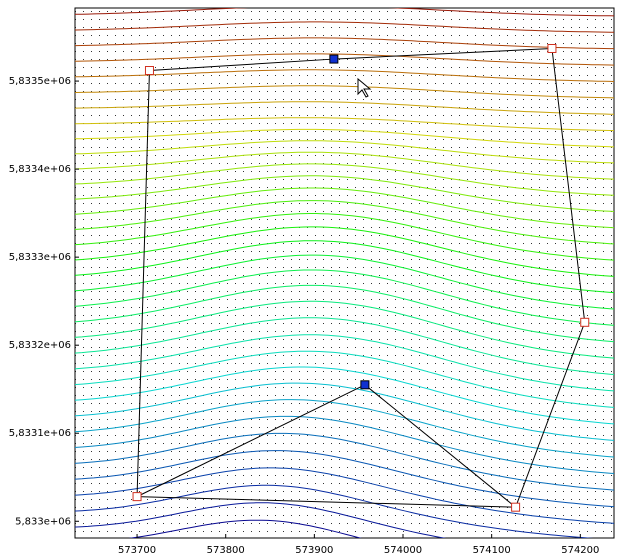  What do you see at coordinates (40, 345) in the screenshot?
I see `y-tick-label: 5,8332e+06` at bounding box center [40, 345].